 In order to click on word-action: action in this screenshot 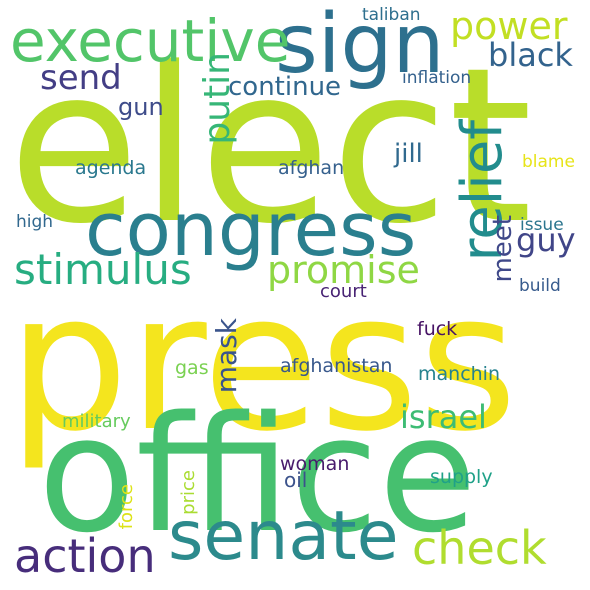, I will do `click(85, 556)`.